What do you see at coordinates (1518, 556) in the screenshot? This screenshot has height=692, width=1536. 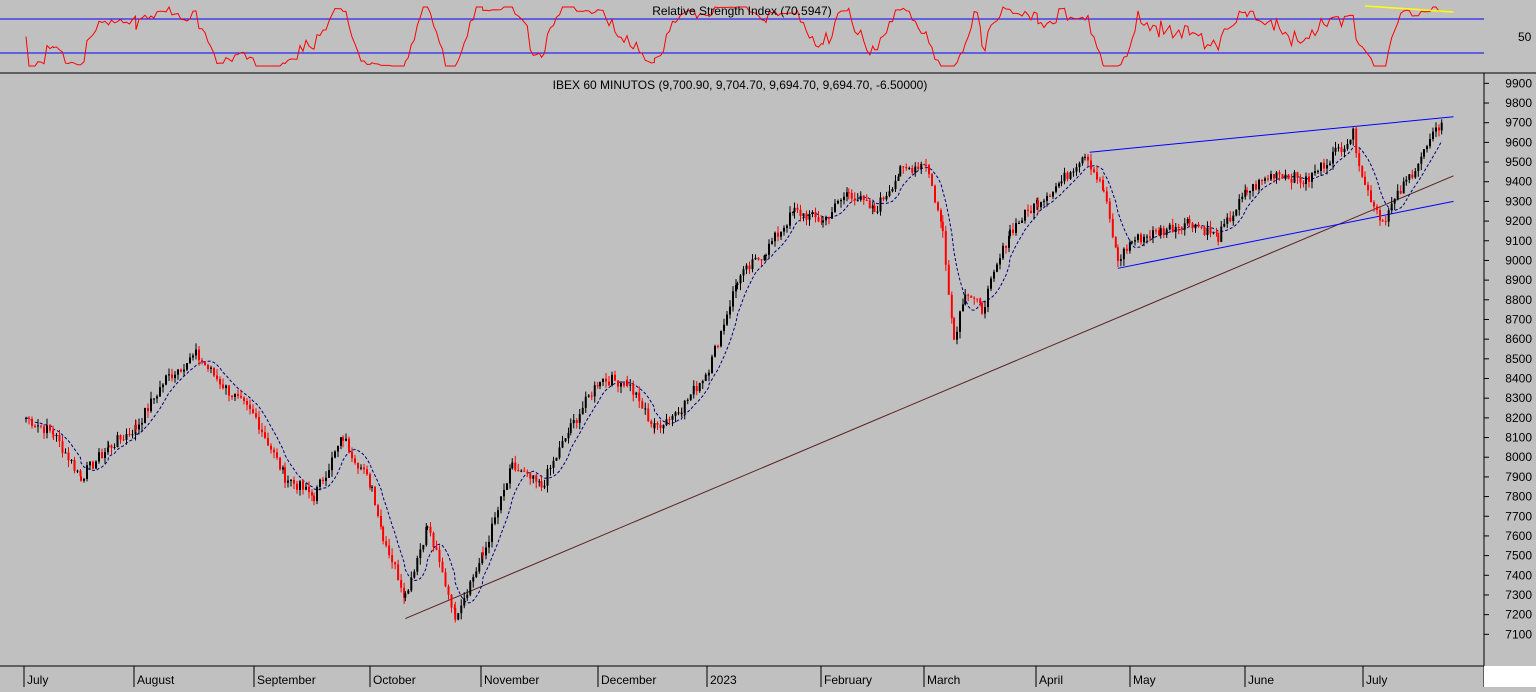 I see `ytick-label: 7500` at bounding box center [1518, 556].